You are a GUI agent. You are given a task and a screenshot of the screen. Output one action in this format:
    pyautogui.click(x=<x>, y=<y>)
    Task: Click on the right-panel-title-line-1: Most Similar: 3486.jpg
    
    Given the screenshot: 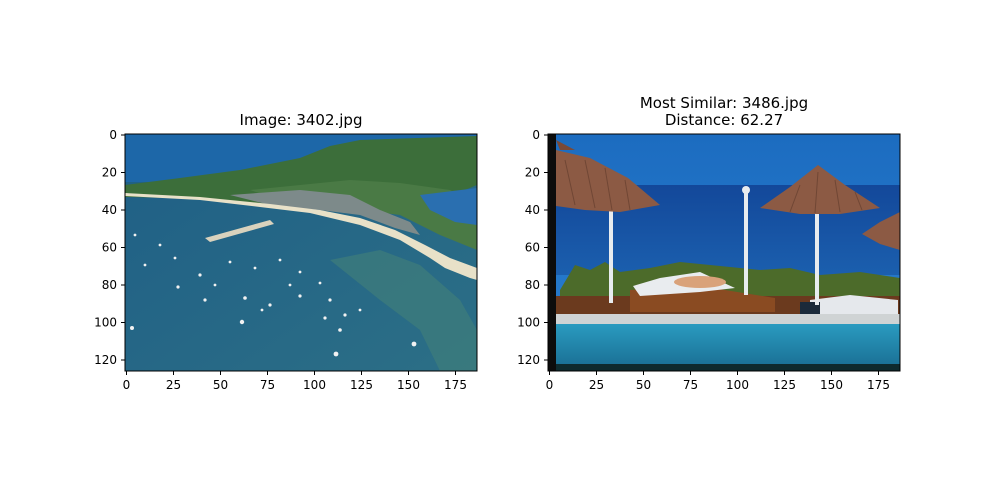 What is the action you would take?
    pyautogui.click(x=724, y=103)
    